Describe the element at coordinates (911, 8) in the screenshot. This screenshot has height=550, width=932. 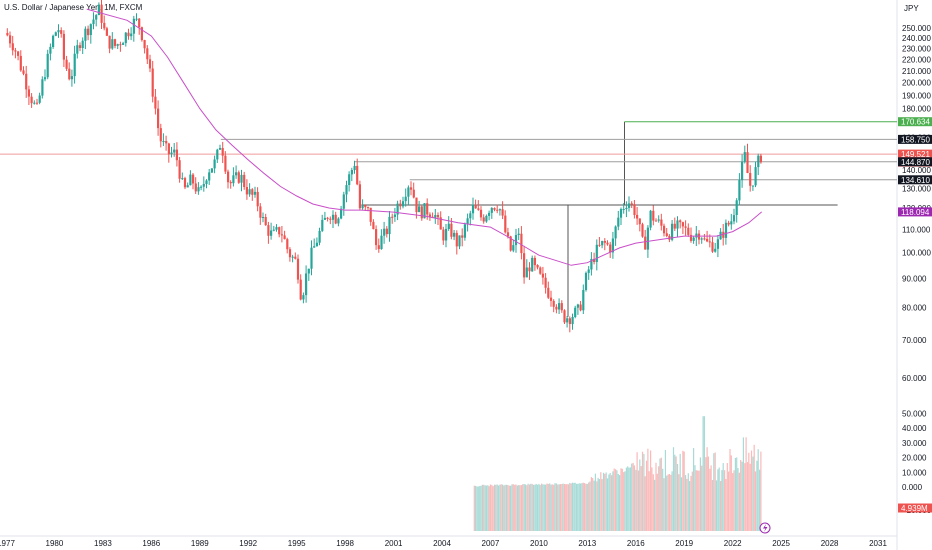
I see `currency-label: JPY` at that location.